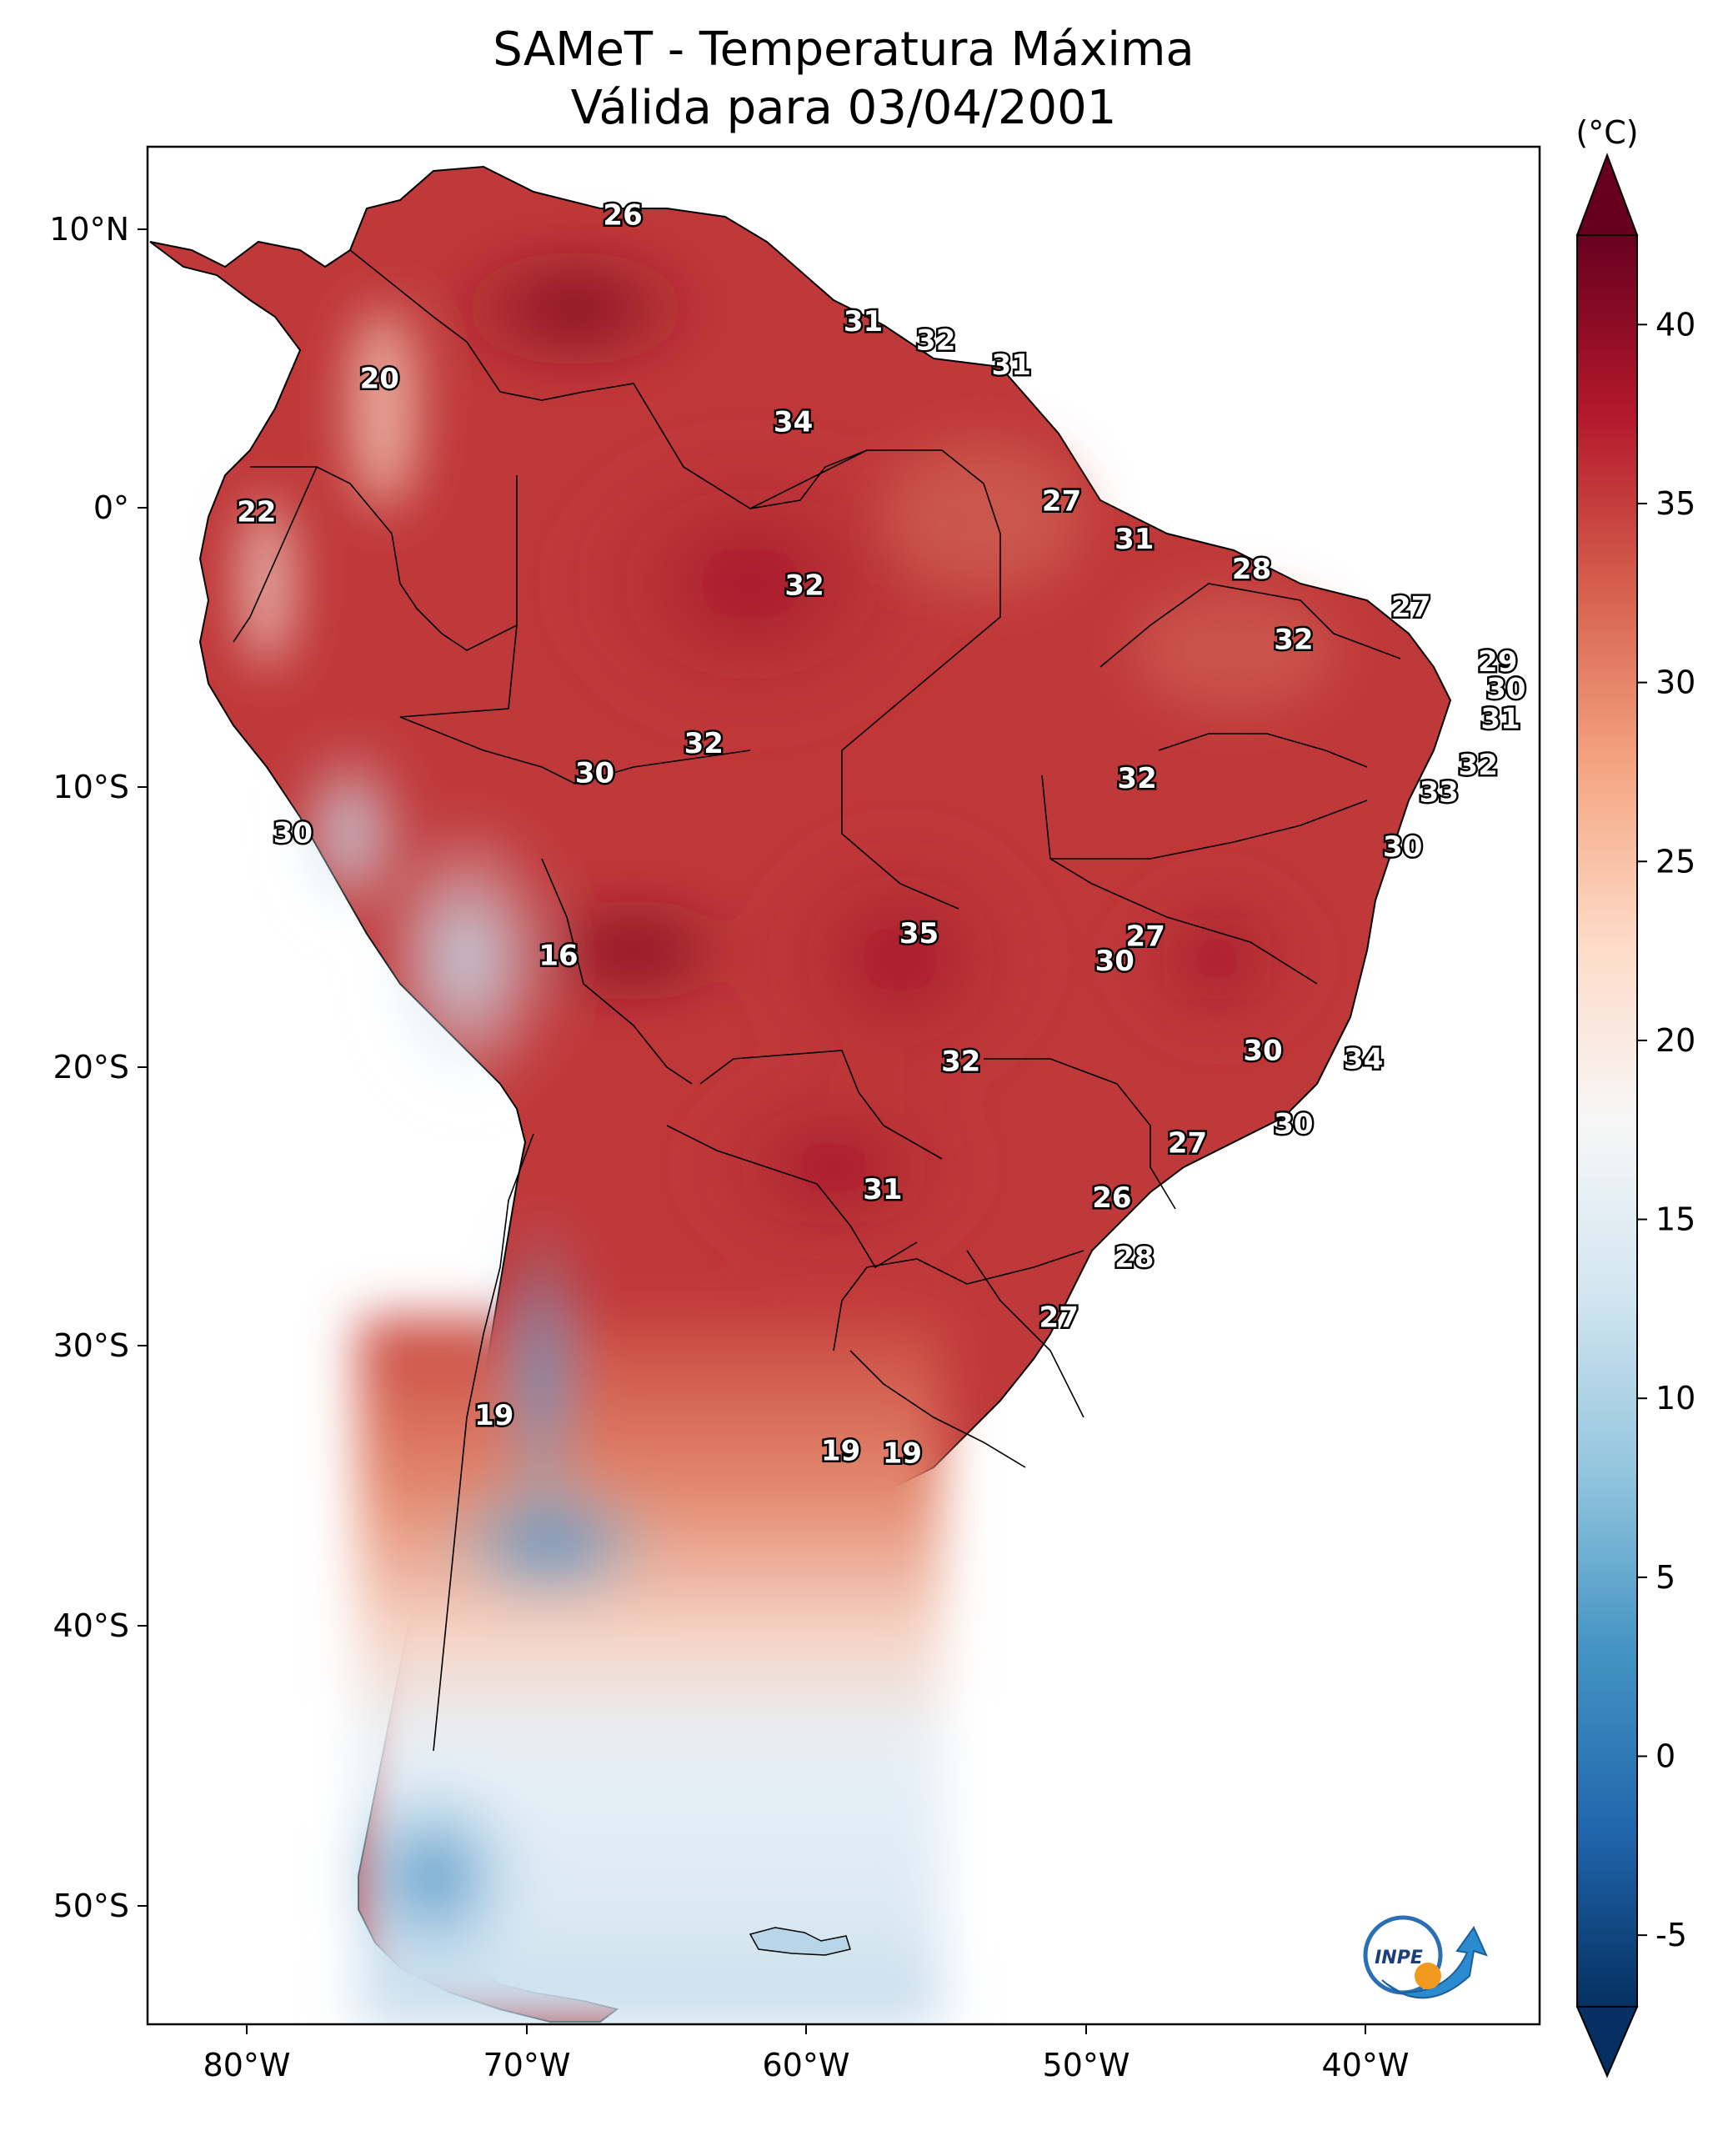  Describe the element at coordinates (91, 1906) in the screenshot. I see `lat-tick-50s: 50°S` at that location.